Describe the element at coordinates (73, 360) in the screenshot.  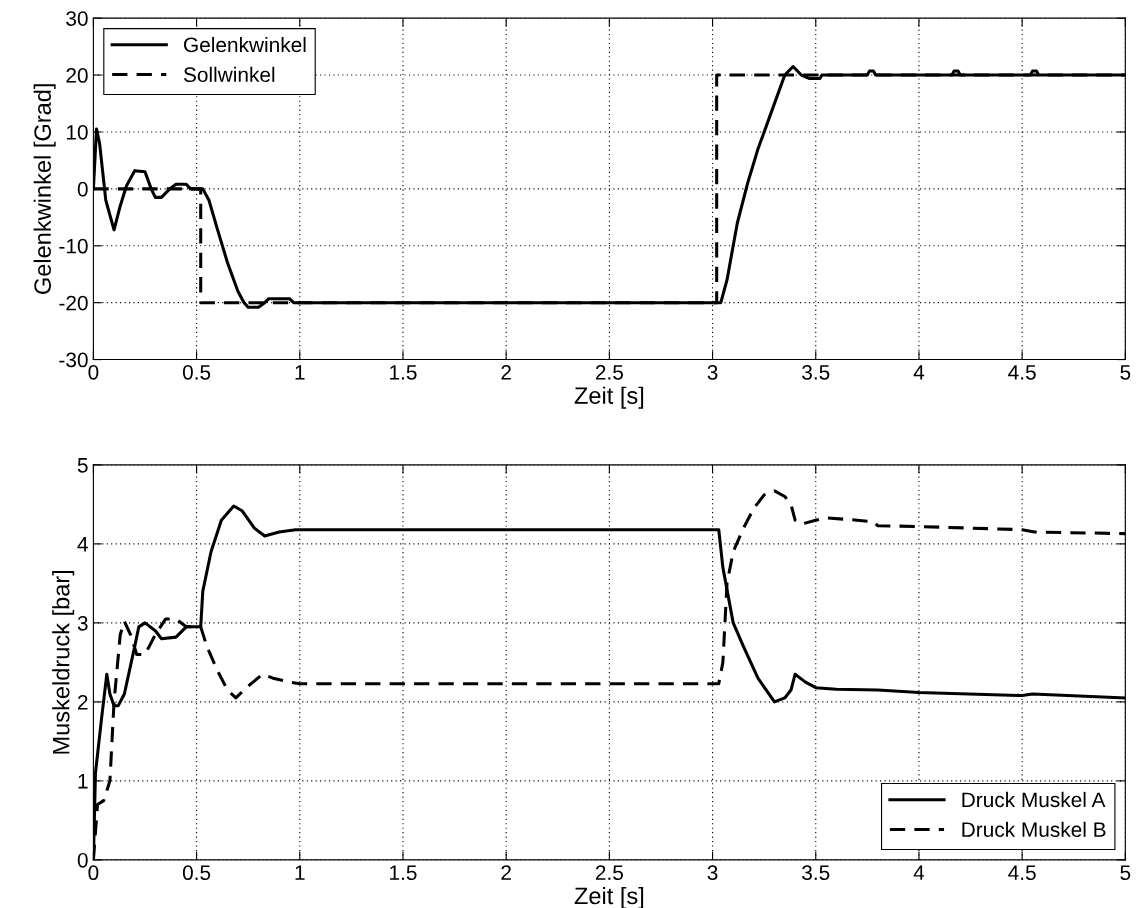
I see `y-tick-label: -30` at that location.